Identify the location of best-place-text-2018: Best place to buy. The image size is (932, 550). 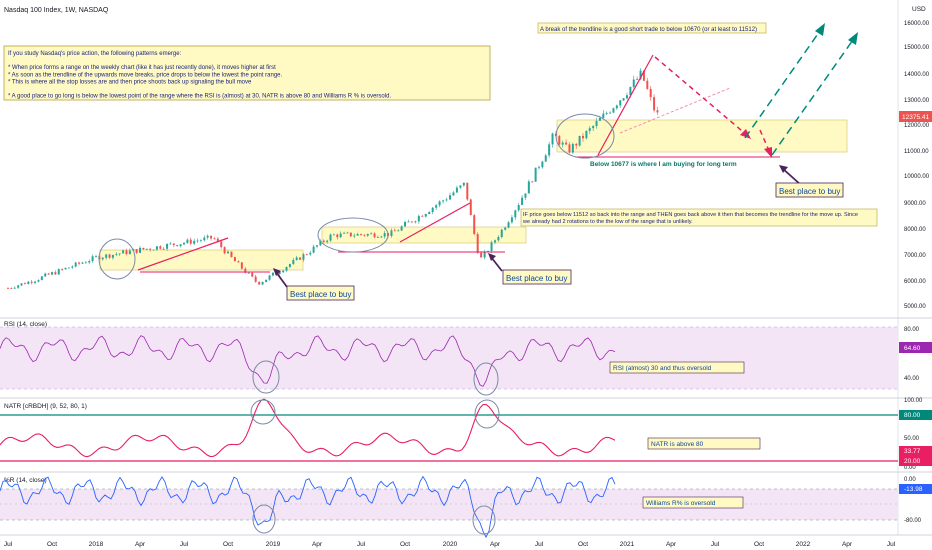
(320, 294).